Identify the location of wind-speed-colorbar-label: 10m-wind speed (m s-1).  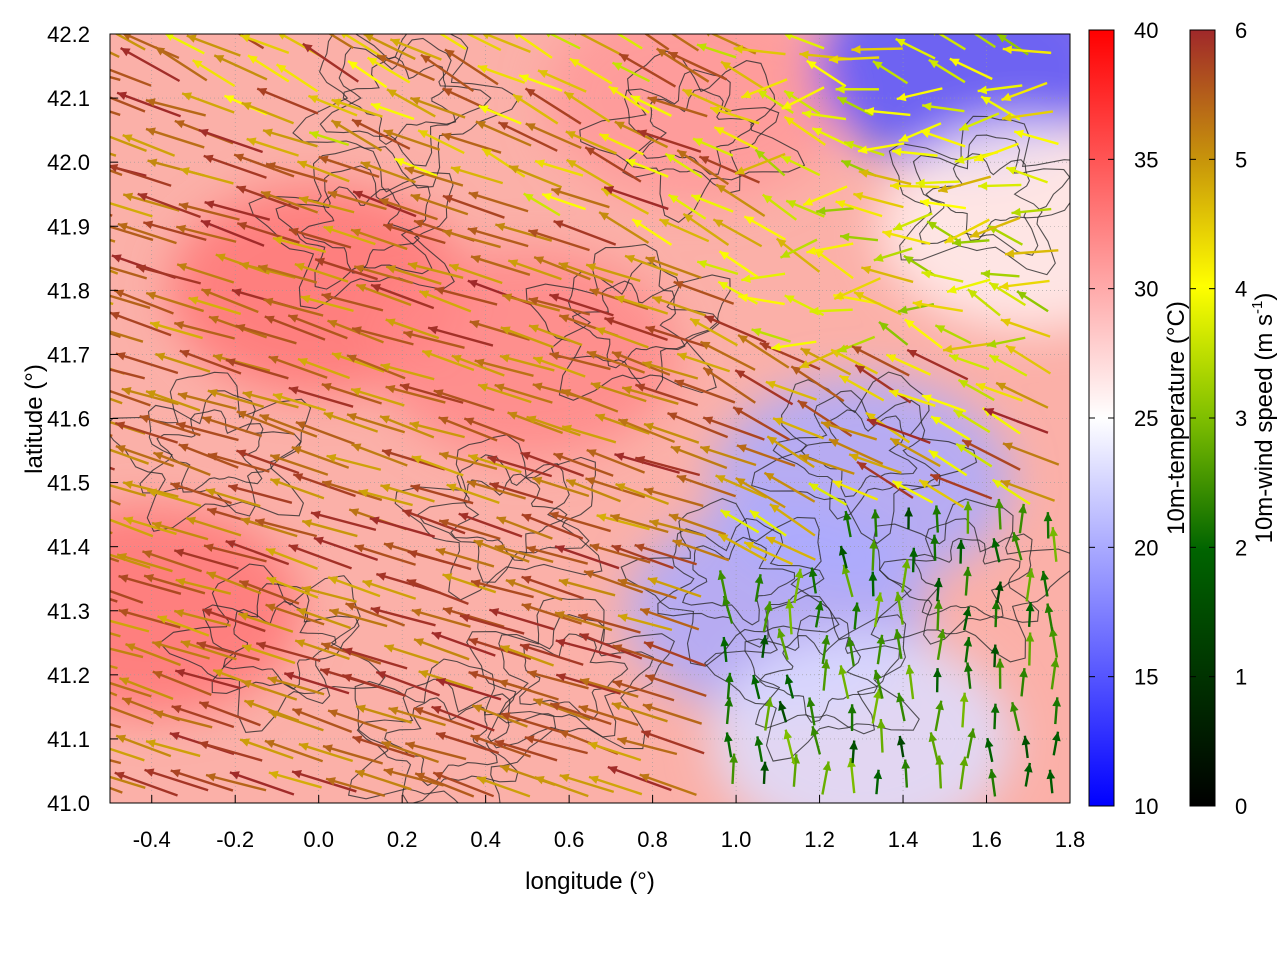
(1263, 418).